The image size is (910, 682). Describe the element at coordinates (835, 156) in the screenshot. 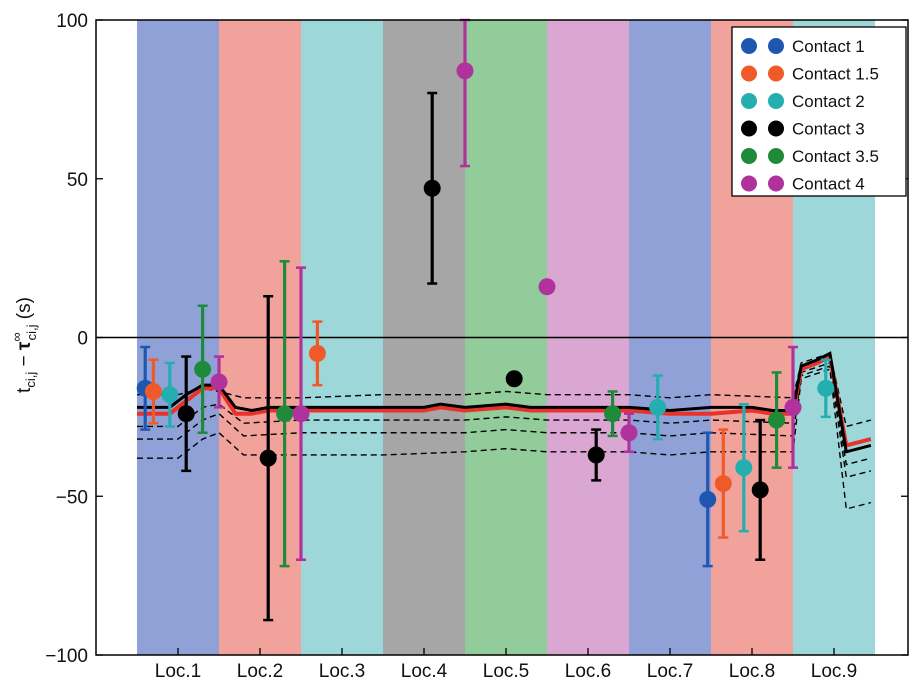

I see `legend-label: Contact 3.5` at that location.